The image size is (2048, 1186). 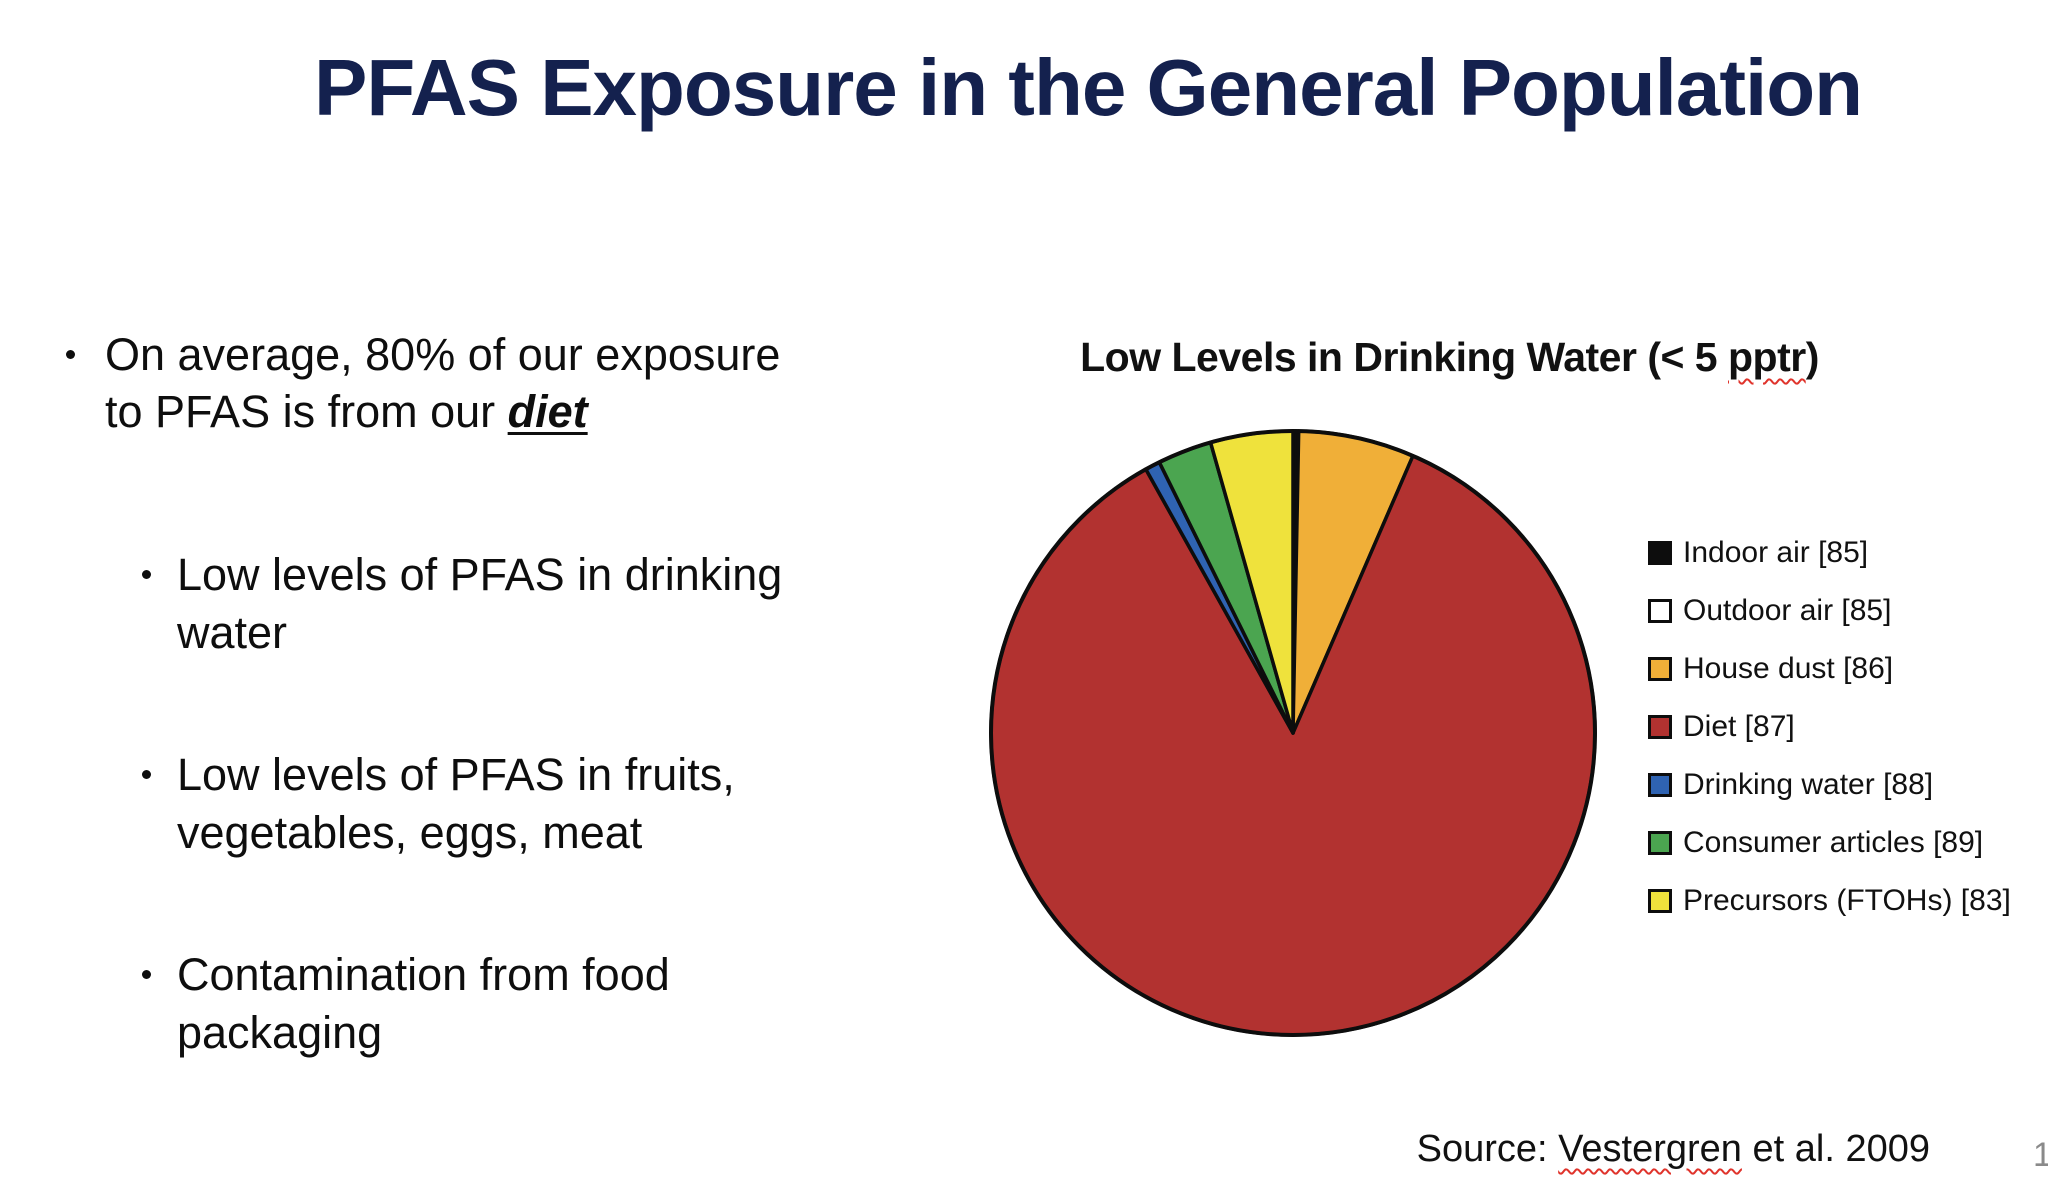 I want to click on legend-item: Drinking water [88], so click(x=1829, y=785).